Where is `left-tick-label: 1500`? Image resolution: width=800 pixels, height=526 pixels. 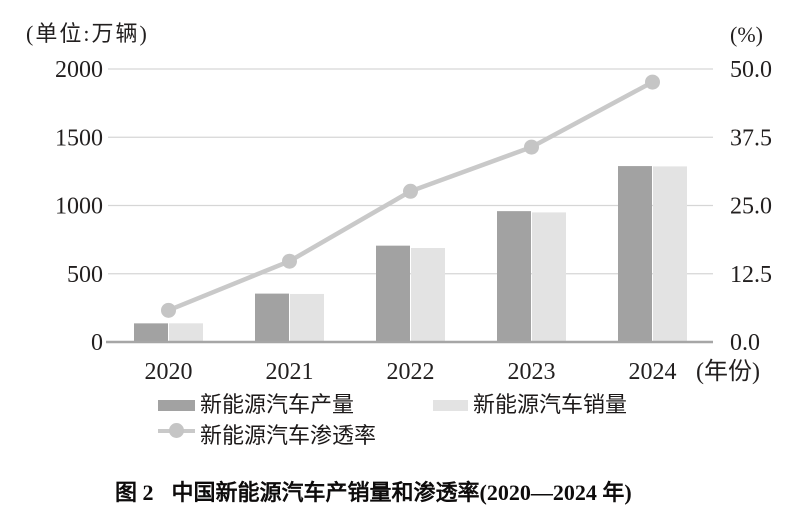
left-tick-label: 1500 is located at coordinates (79, 138).